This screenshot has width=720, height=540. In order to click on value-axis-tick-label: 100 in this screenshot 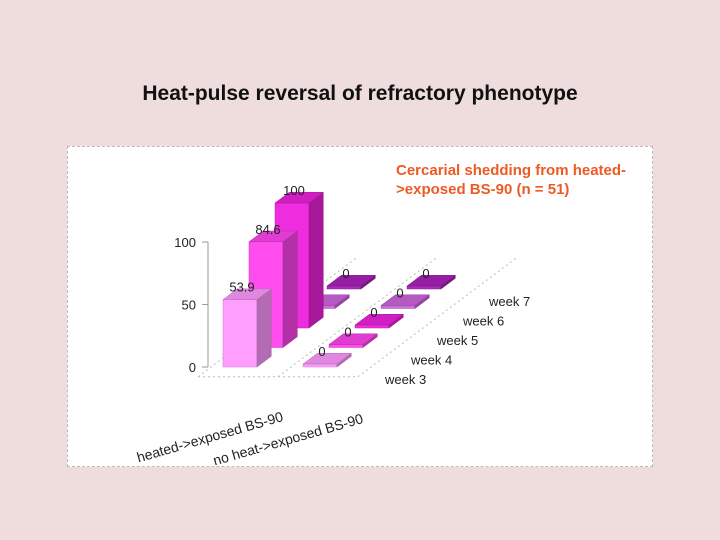, I will do `click(185, 242)`.